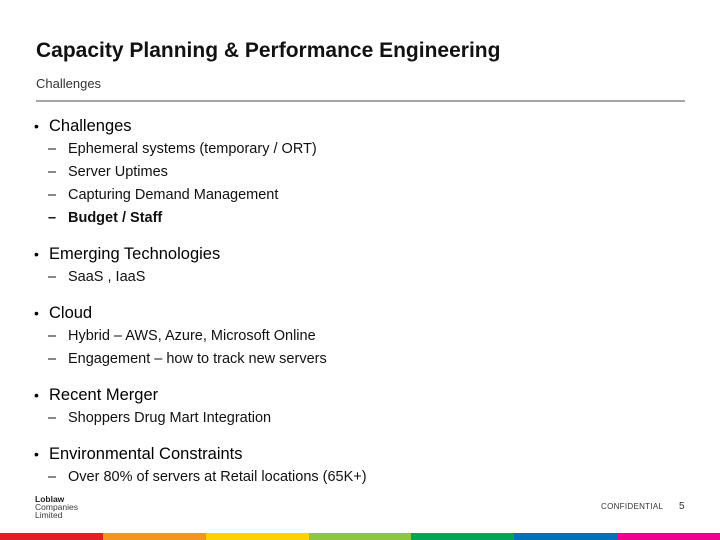 The width and height of the screenshot is (720, 540). I want to click on sub-bullet-text: Engagement – how to track new servers, so click(197, 359).